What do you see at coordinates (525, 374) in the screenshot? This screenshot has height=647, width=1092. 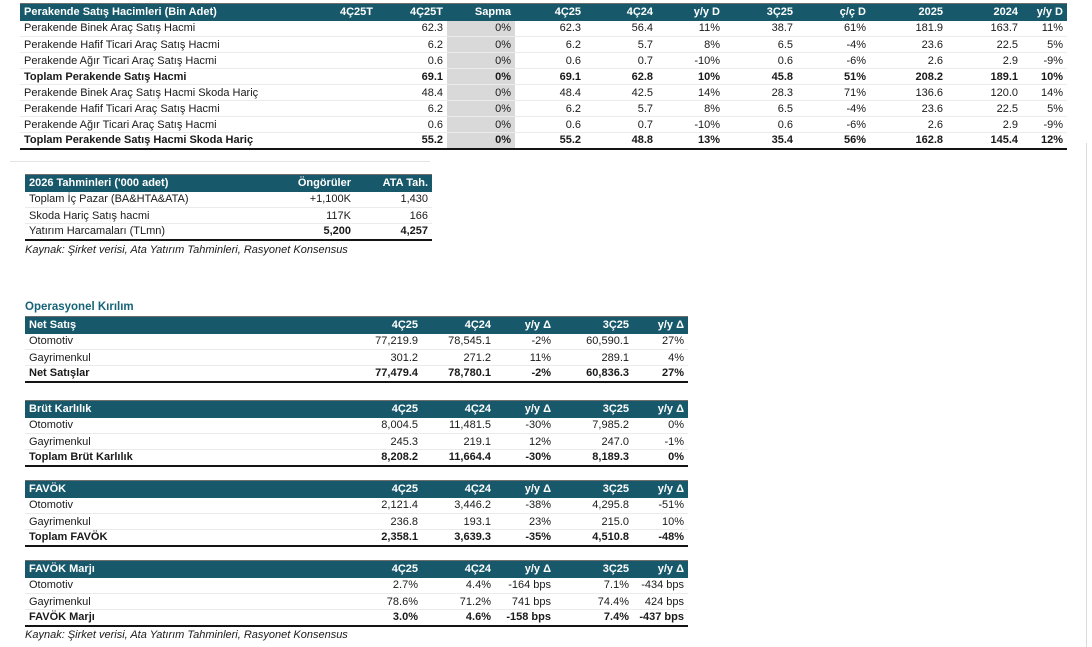 I see `cell: -2%` at bounding box center [525, 374].